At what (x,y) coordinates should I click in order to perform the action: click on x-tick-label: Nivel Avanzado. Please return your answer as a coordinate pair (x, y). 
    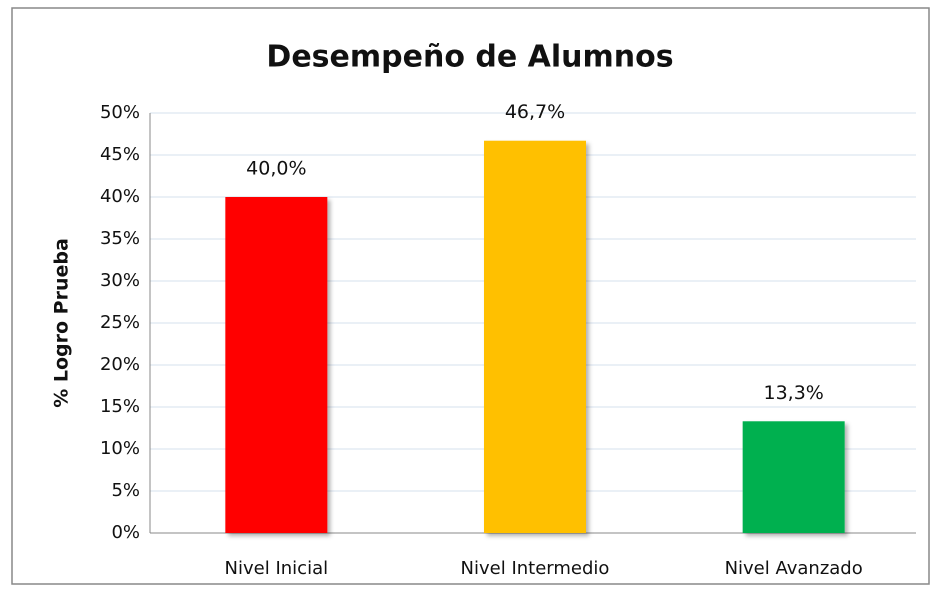
    Looking at the image, I should click on (794, 568).